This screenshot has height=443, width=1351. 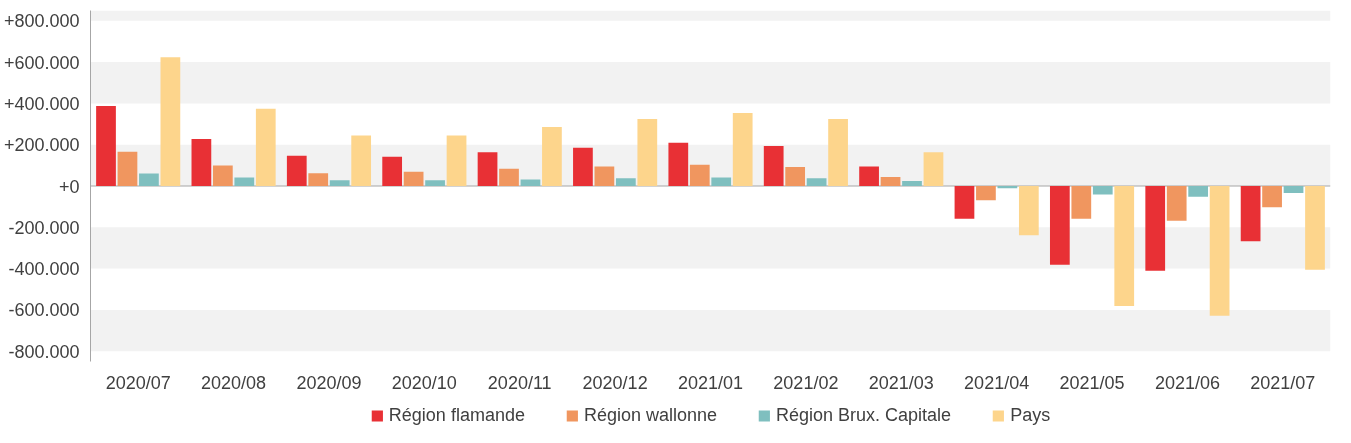 I want to click on x-tick-label: 2020/07, so click(x=138, y=382).